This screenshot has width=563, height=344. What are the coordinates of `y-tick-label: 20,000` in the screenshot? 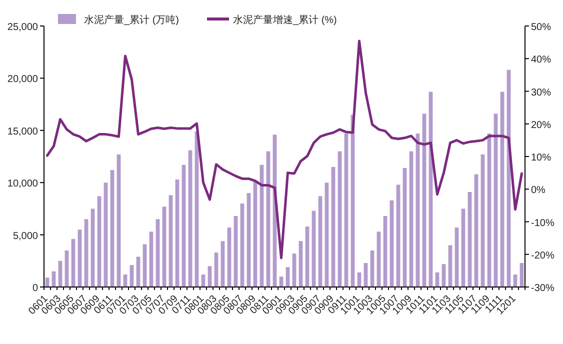 It's located at (22, 80).